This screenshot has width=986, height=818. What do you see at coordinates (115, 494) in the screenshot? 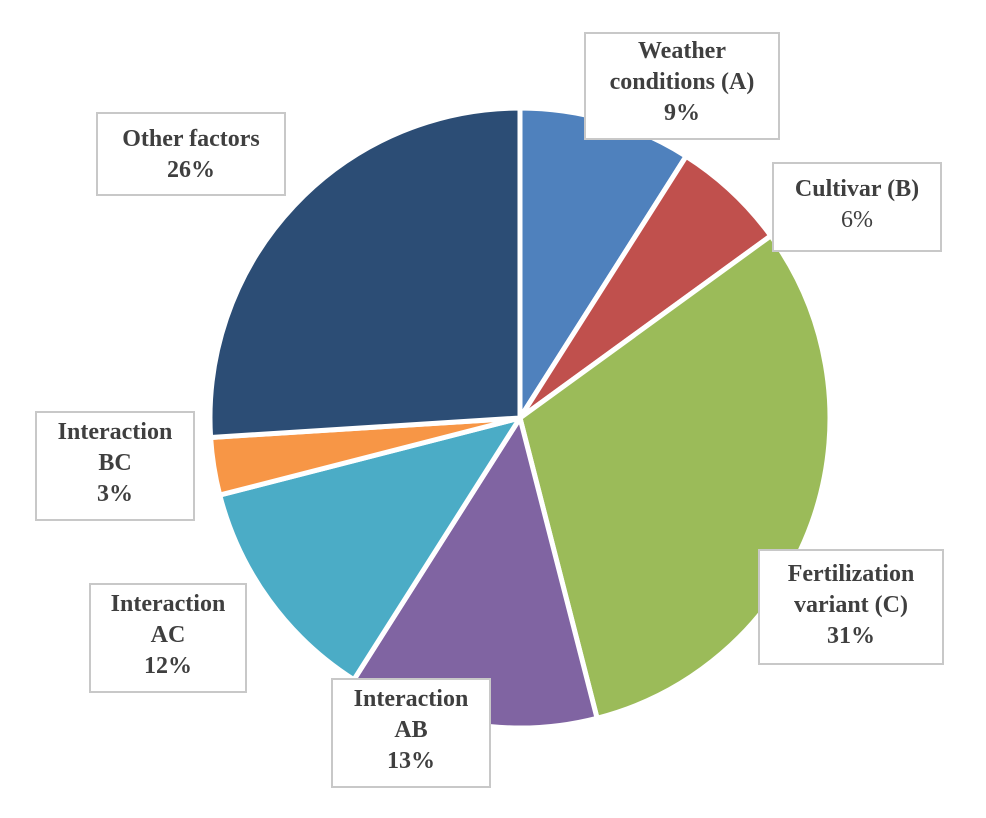
I see `label-interaction-bc-percent: 3%` at bounding box center [115, 494].